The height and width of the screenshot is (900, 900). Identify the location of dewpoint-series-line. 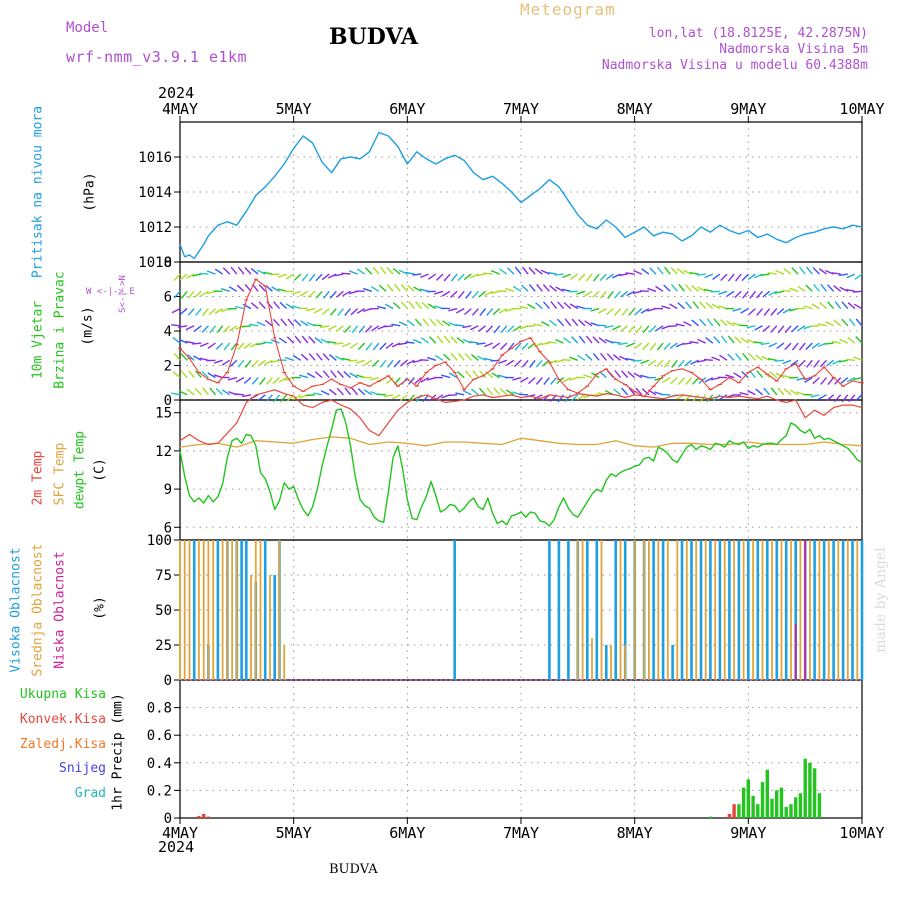
(521, 467).